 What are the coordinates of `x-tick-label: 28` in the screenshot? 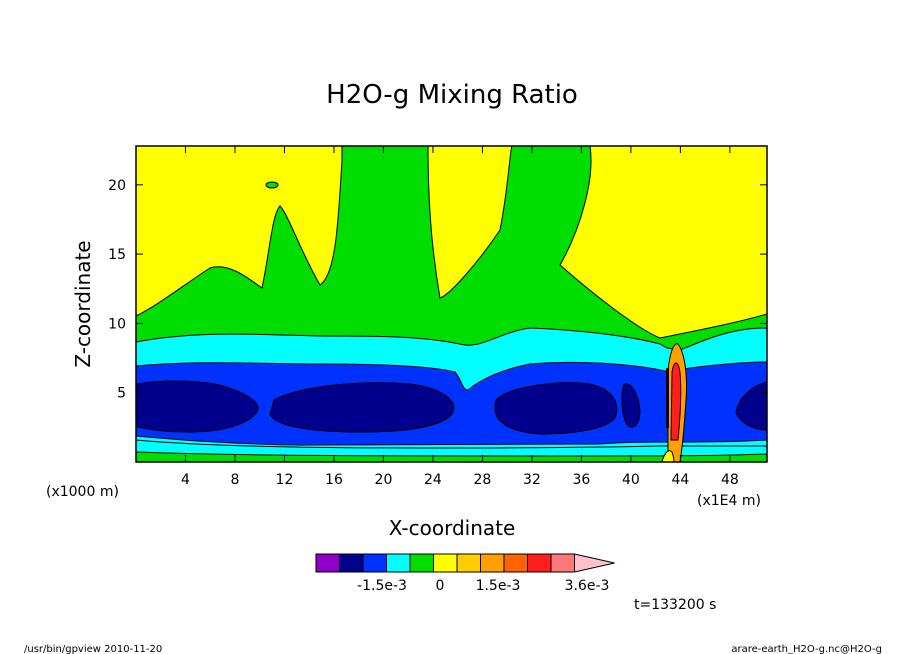 It's located at (483, 480).